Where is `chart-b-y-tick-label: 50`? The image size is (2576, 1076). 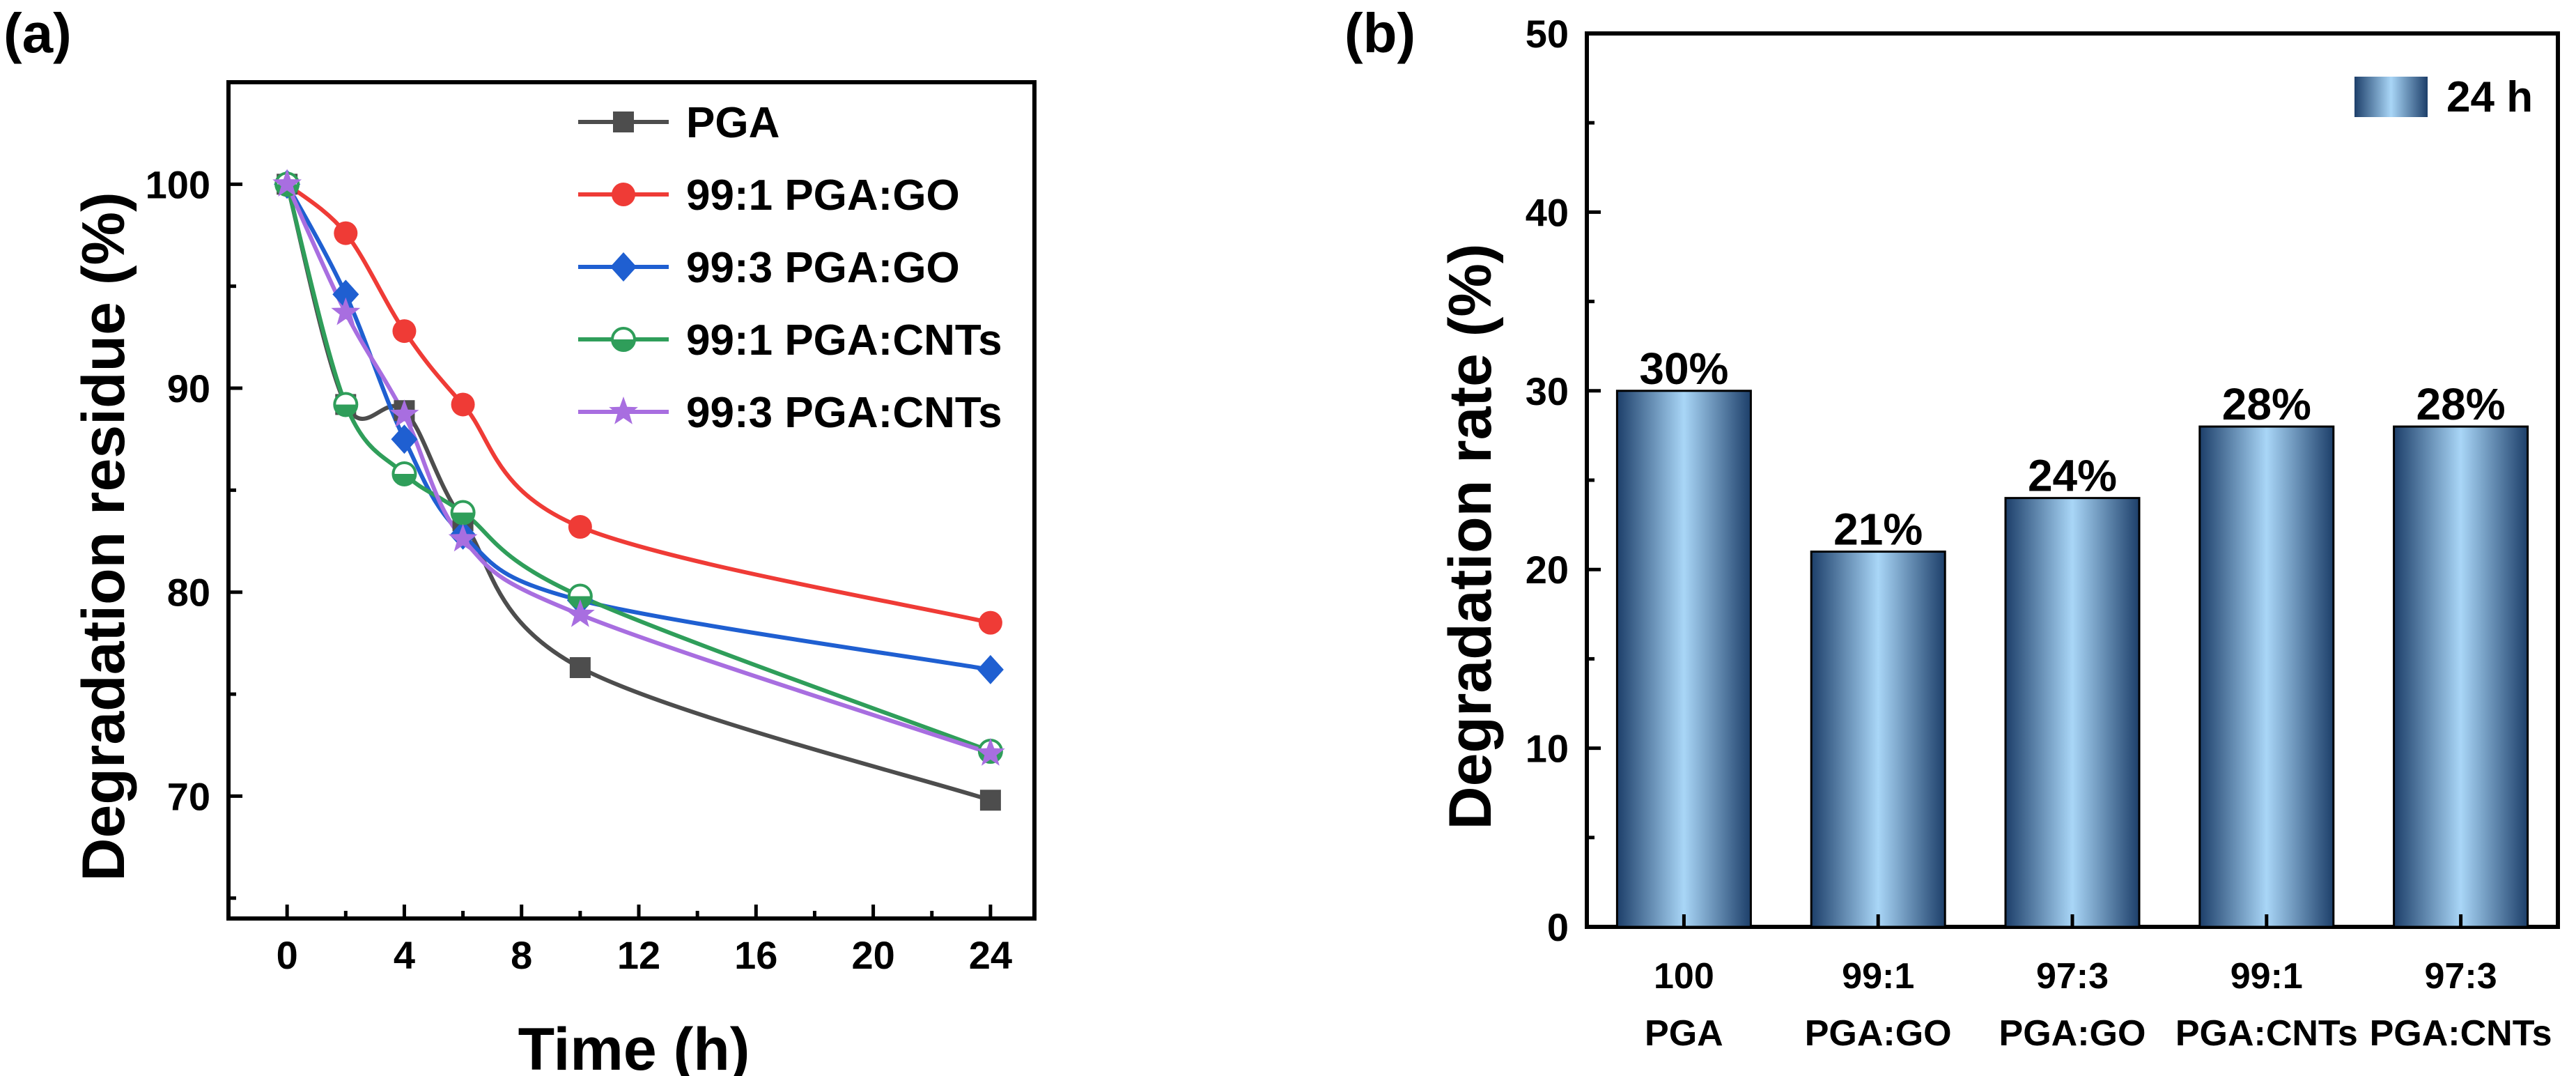 chart-b-y-tick-label: 50 is located at coordinates (1547, 34).